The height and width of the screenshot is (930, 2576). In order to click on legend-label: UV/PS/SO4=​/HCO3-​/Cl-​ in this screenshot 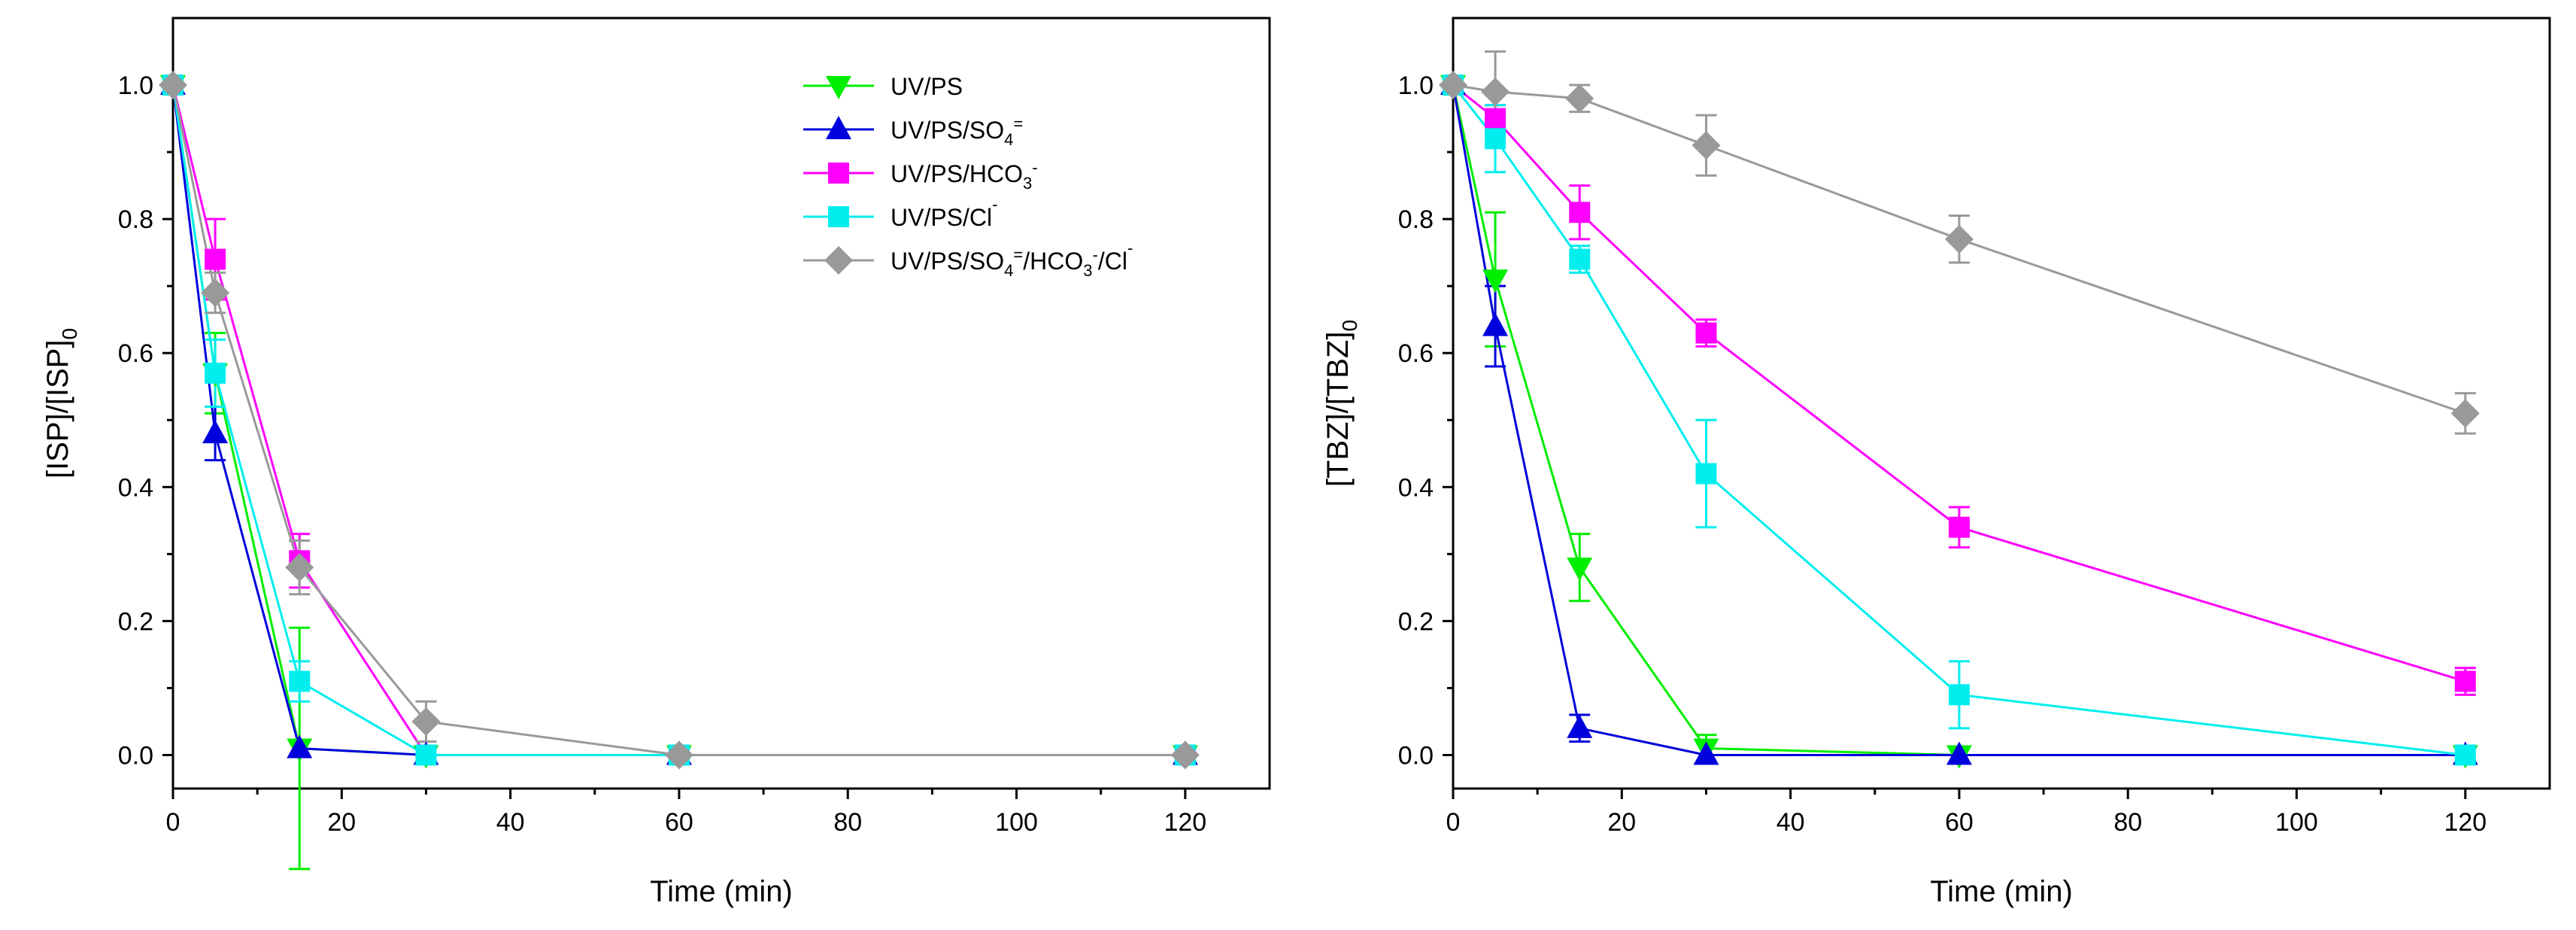, I will do `click(1012, 259)`.